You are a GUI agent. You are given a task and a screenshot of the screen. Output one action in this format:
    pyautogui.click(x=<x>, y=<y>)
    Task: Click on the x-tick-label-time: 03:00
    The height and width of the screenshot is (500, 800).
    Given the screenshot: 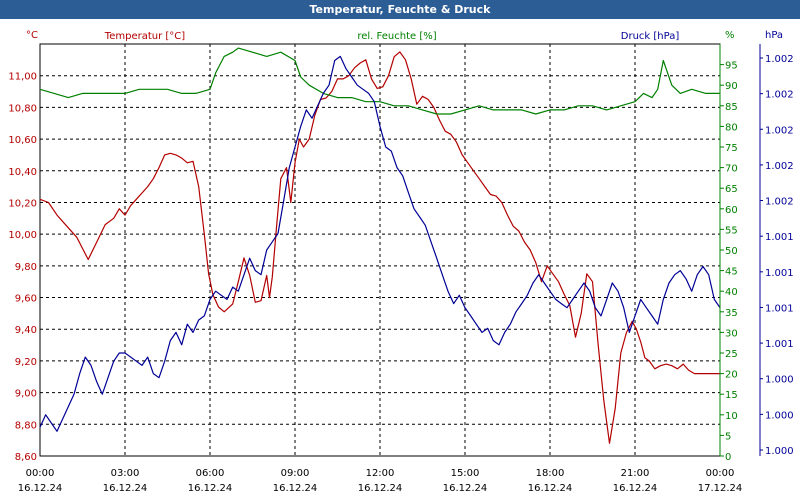 What is the action you would take?
    pyautogui.click(x=125, y=473)
    